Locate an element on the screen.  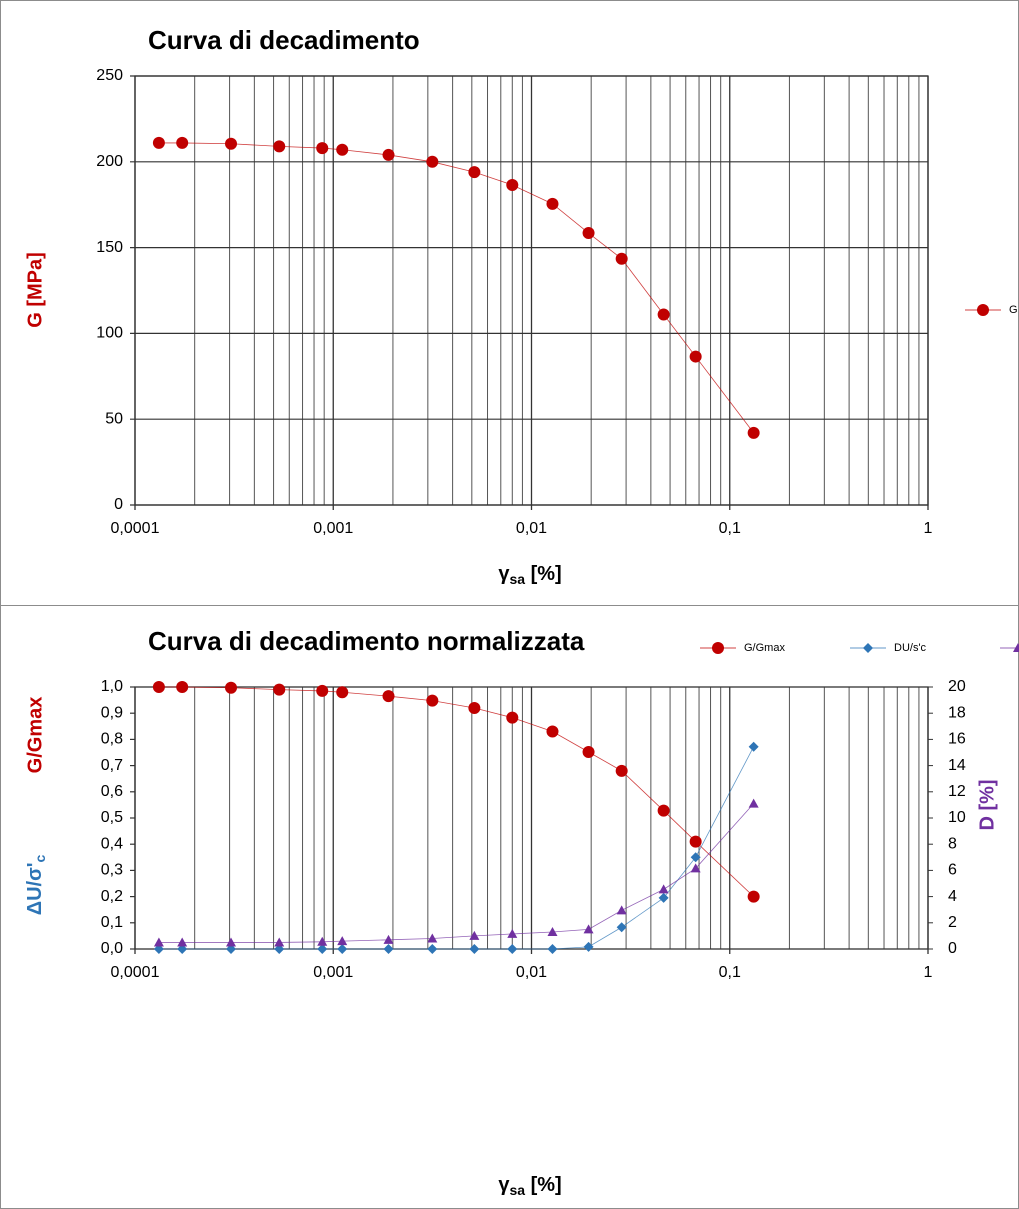
y-axis-label-2: ΔU/σ'c is located at coordinates (35, 884).